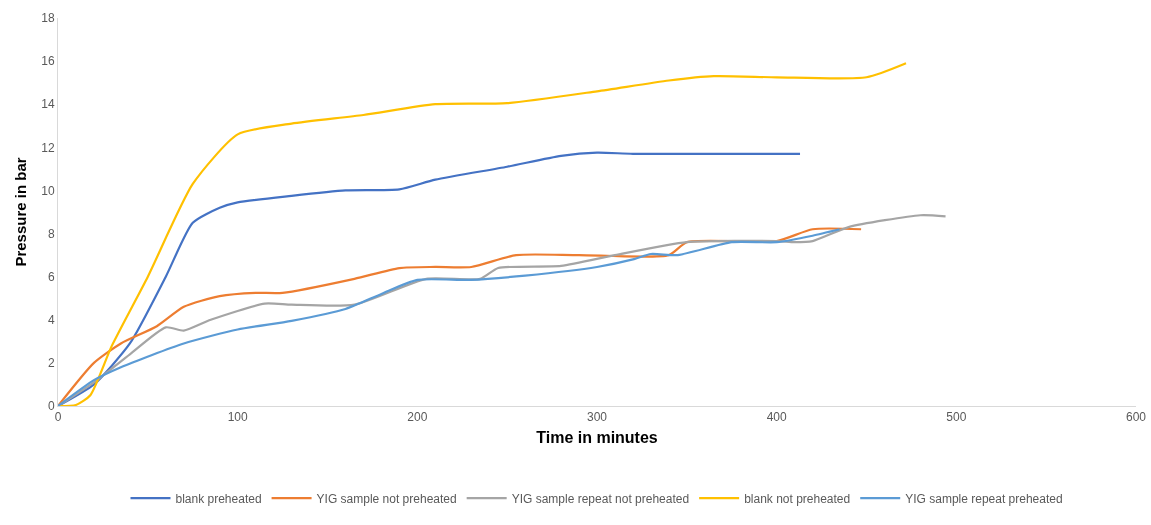  I want to click on y-tick-label: 14, so click(48, 104).